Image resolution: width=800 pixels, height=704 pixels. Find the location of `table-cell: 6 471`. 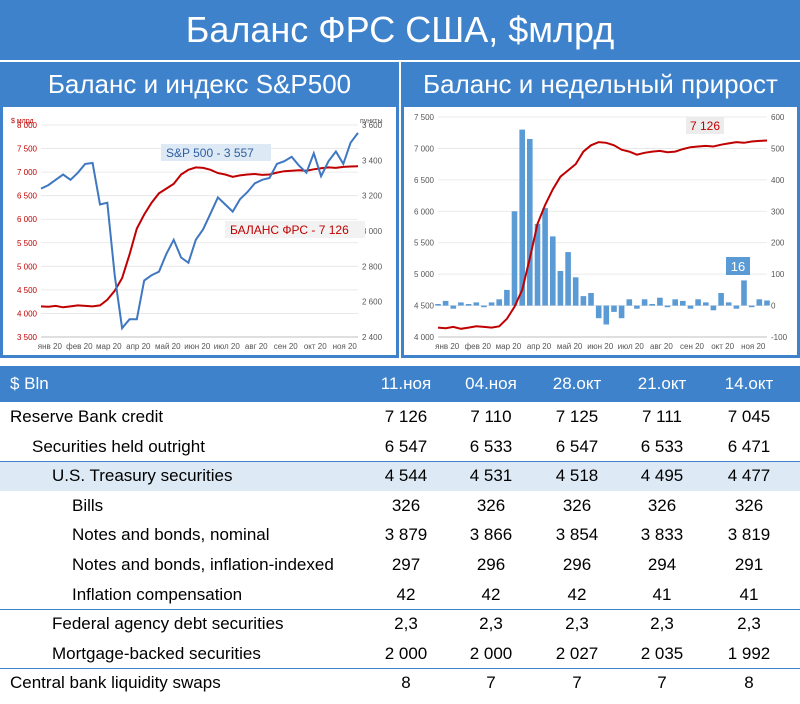

table-cell: 6 471 is located at coordinates (749, 446).